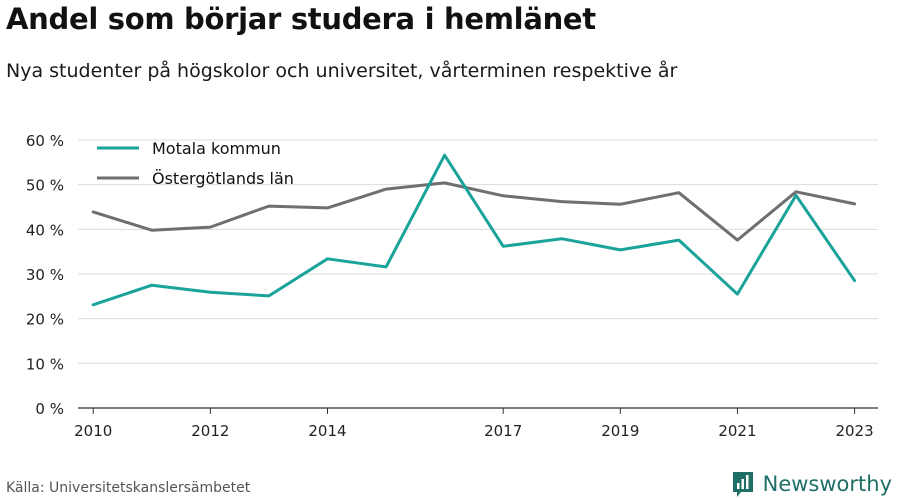  I want to click on series-line-ostergotland, so click(474, 211).